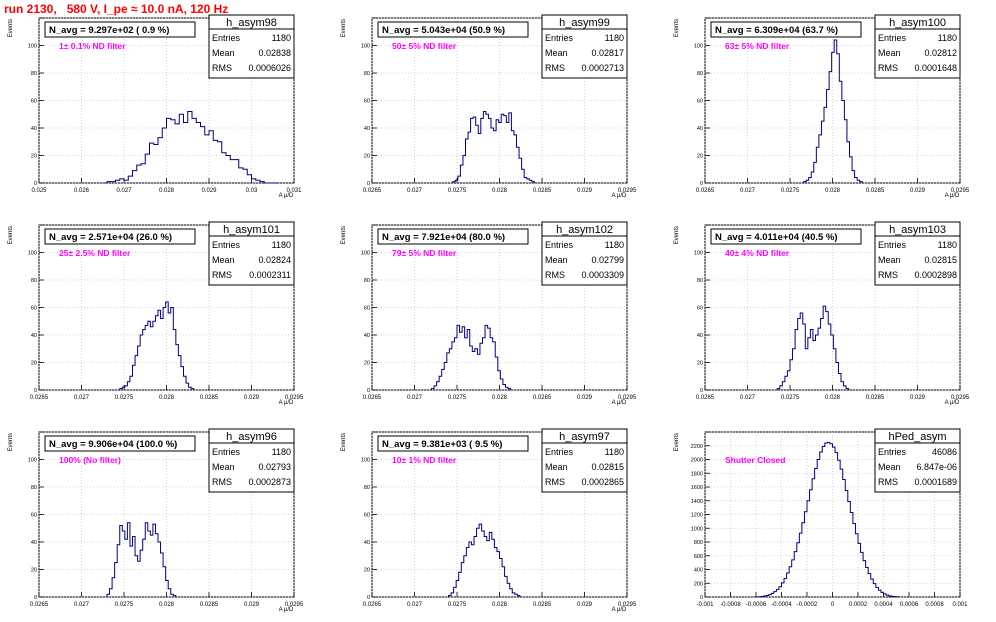 The image size is (996, 622). What do you see at coordinates (883, 605) in the screenshot?
I see `x-tick-label: 0.0004` at bounding box center [883, 605].